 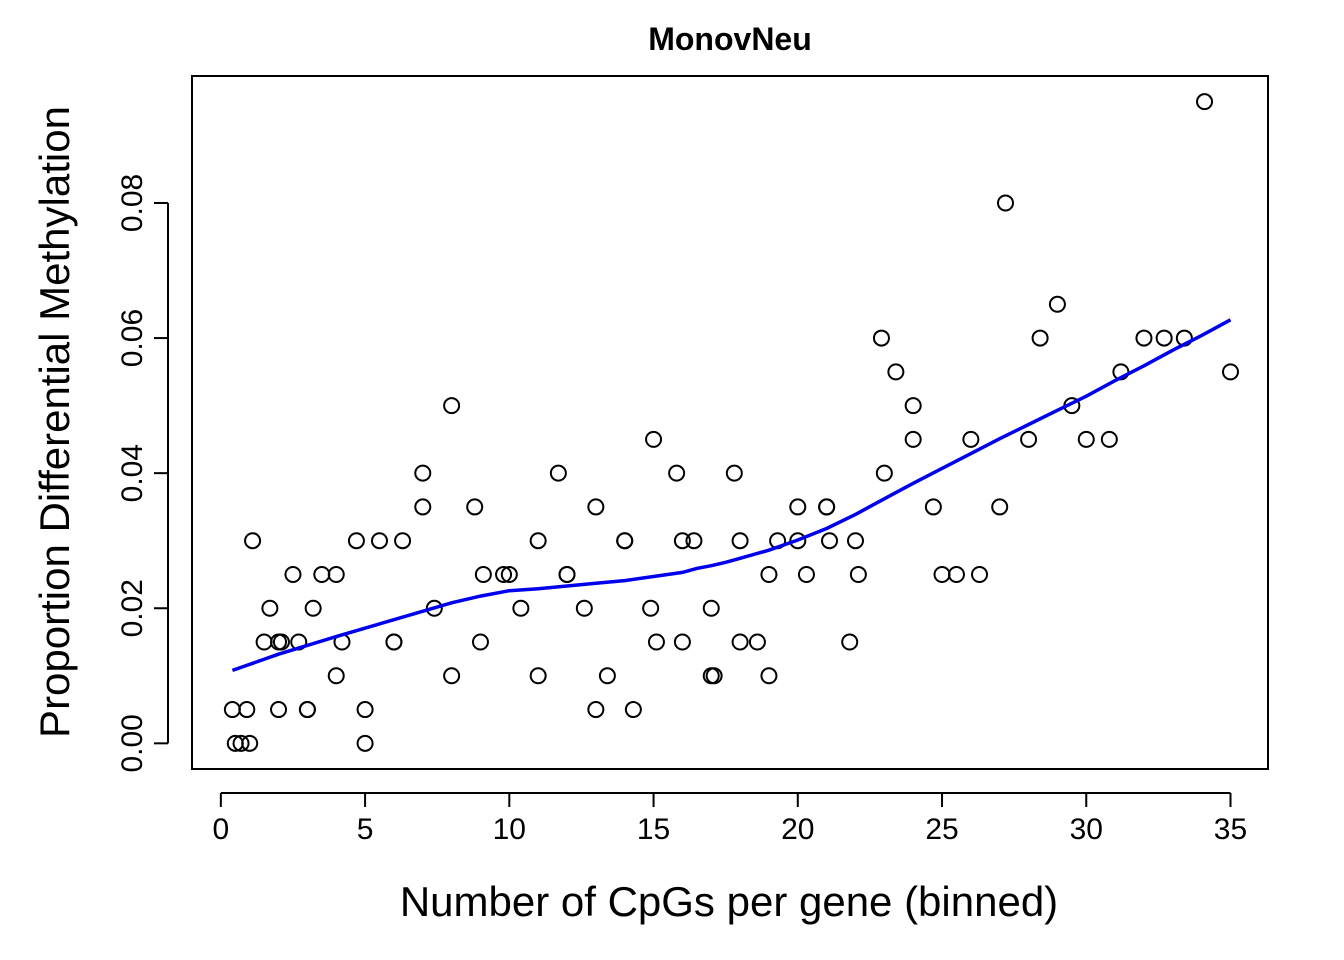 I want to click on x-tick-label: 15, so click(x=653, y=829).